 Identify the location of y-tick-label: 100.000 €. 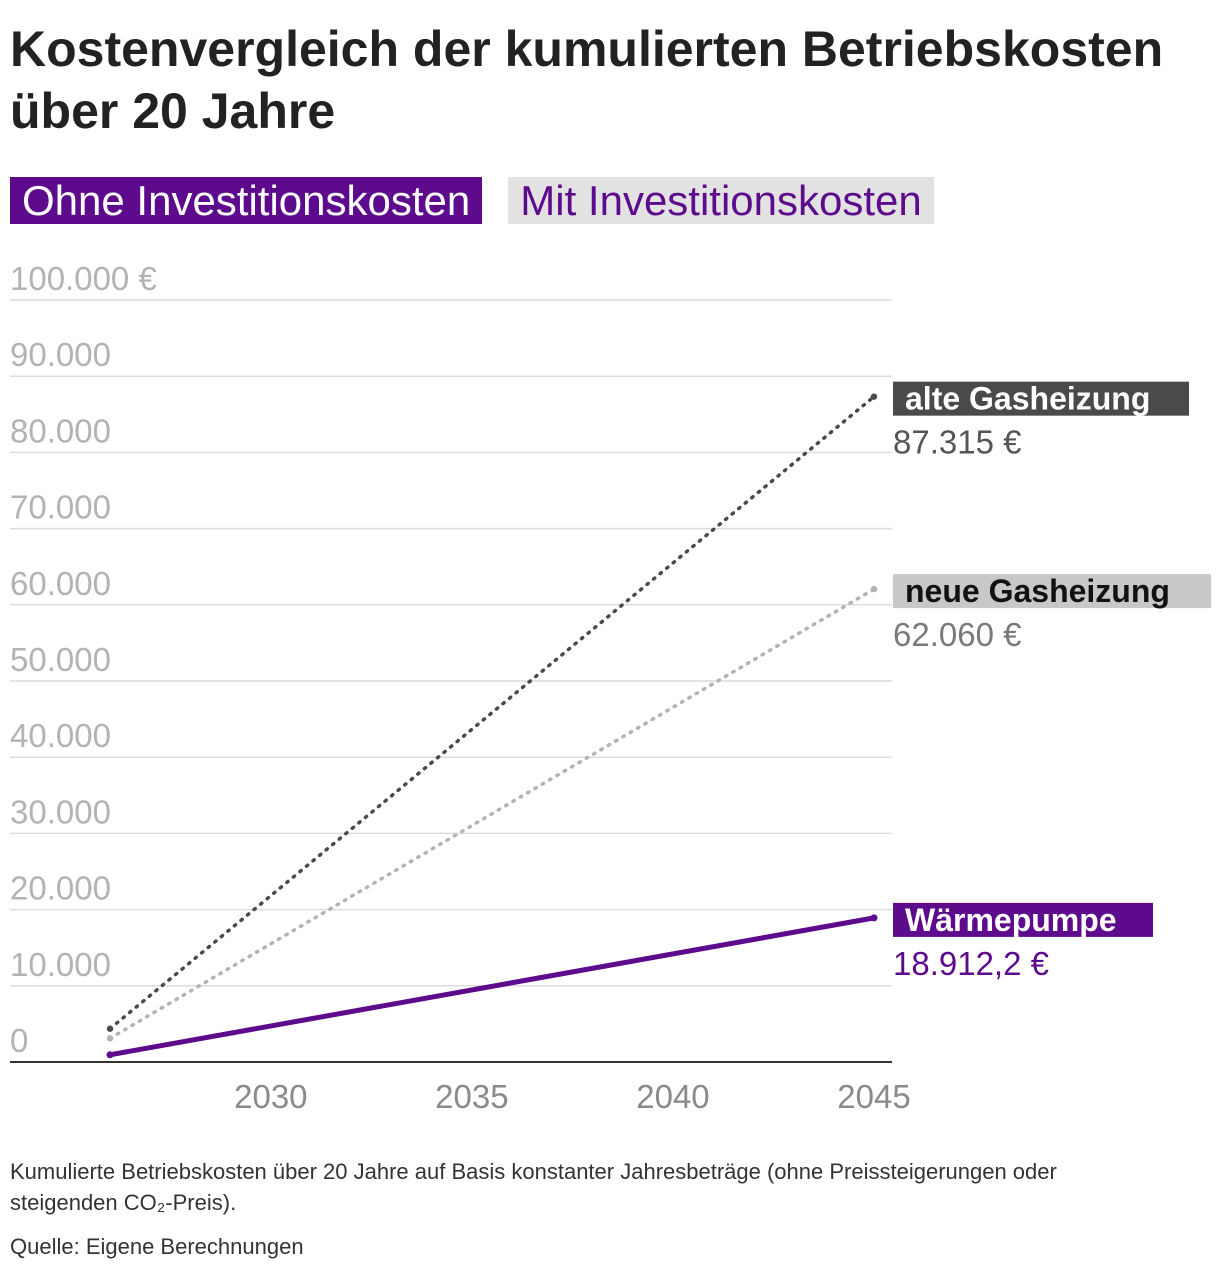
(83, 278).